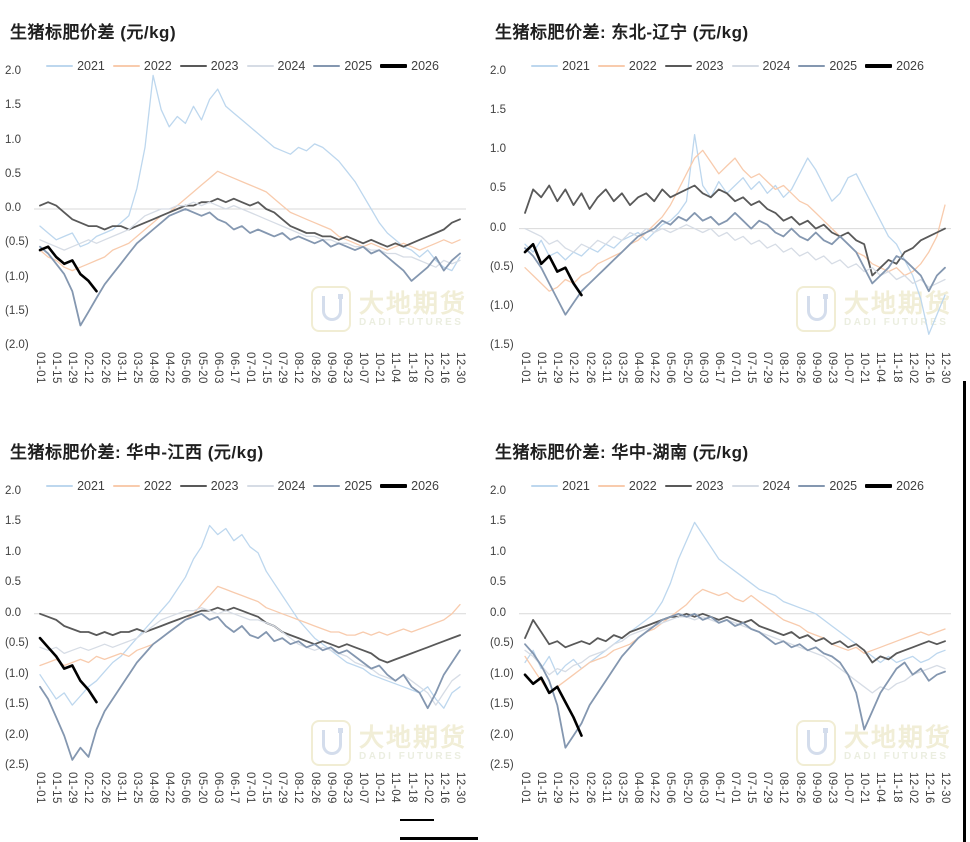  I want to click on legend-label: 2026, so click(425, 66).